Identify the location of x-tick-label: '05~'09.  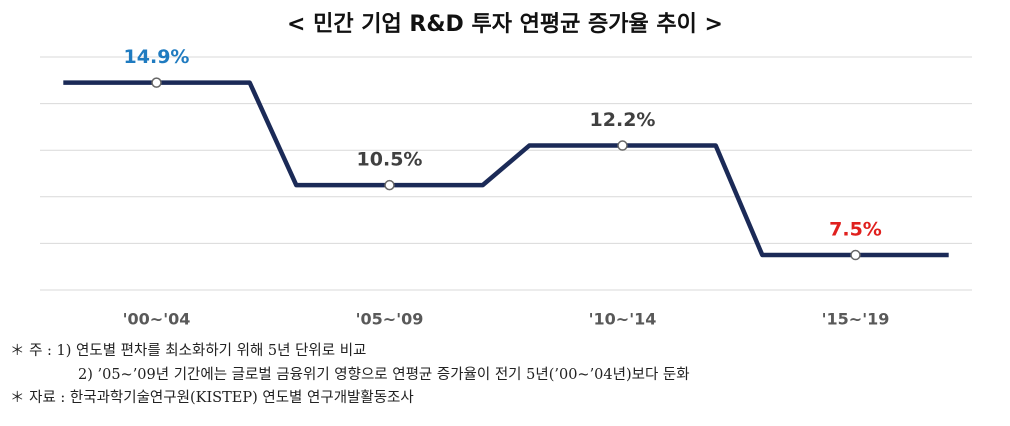
(390, 319).